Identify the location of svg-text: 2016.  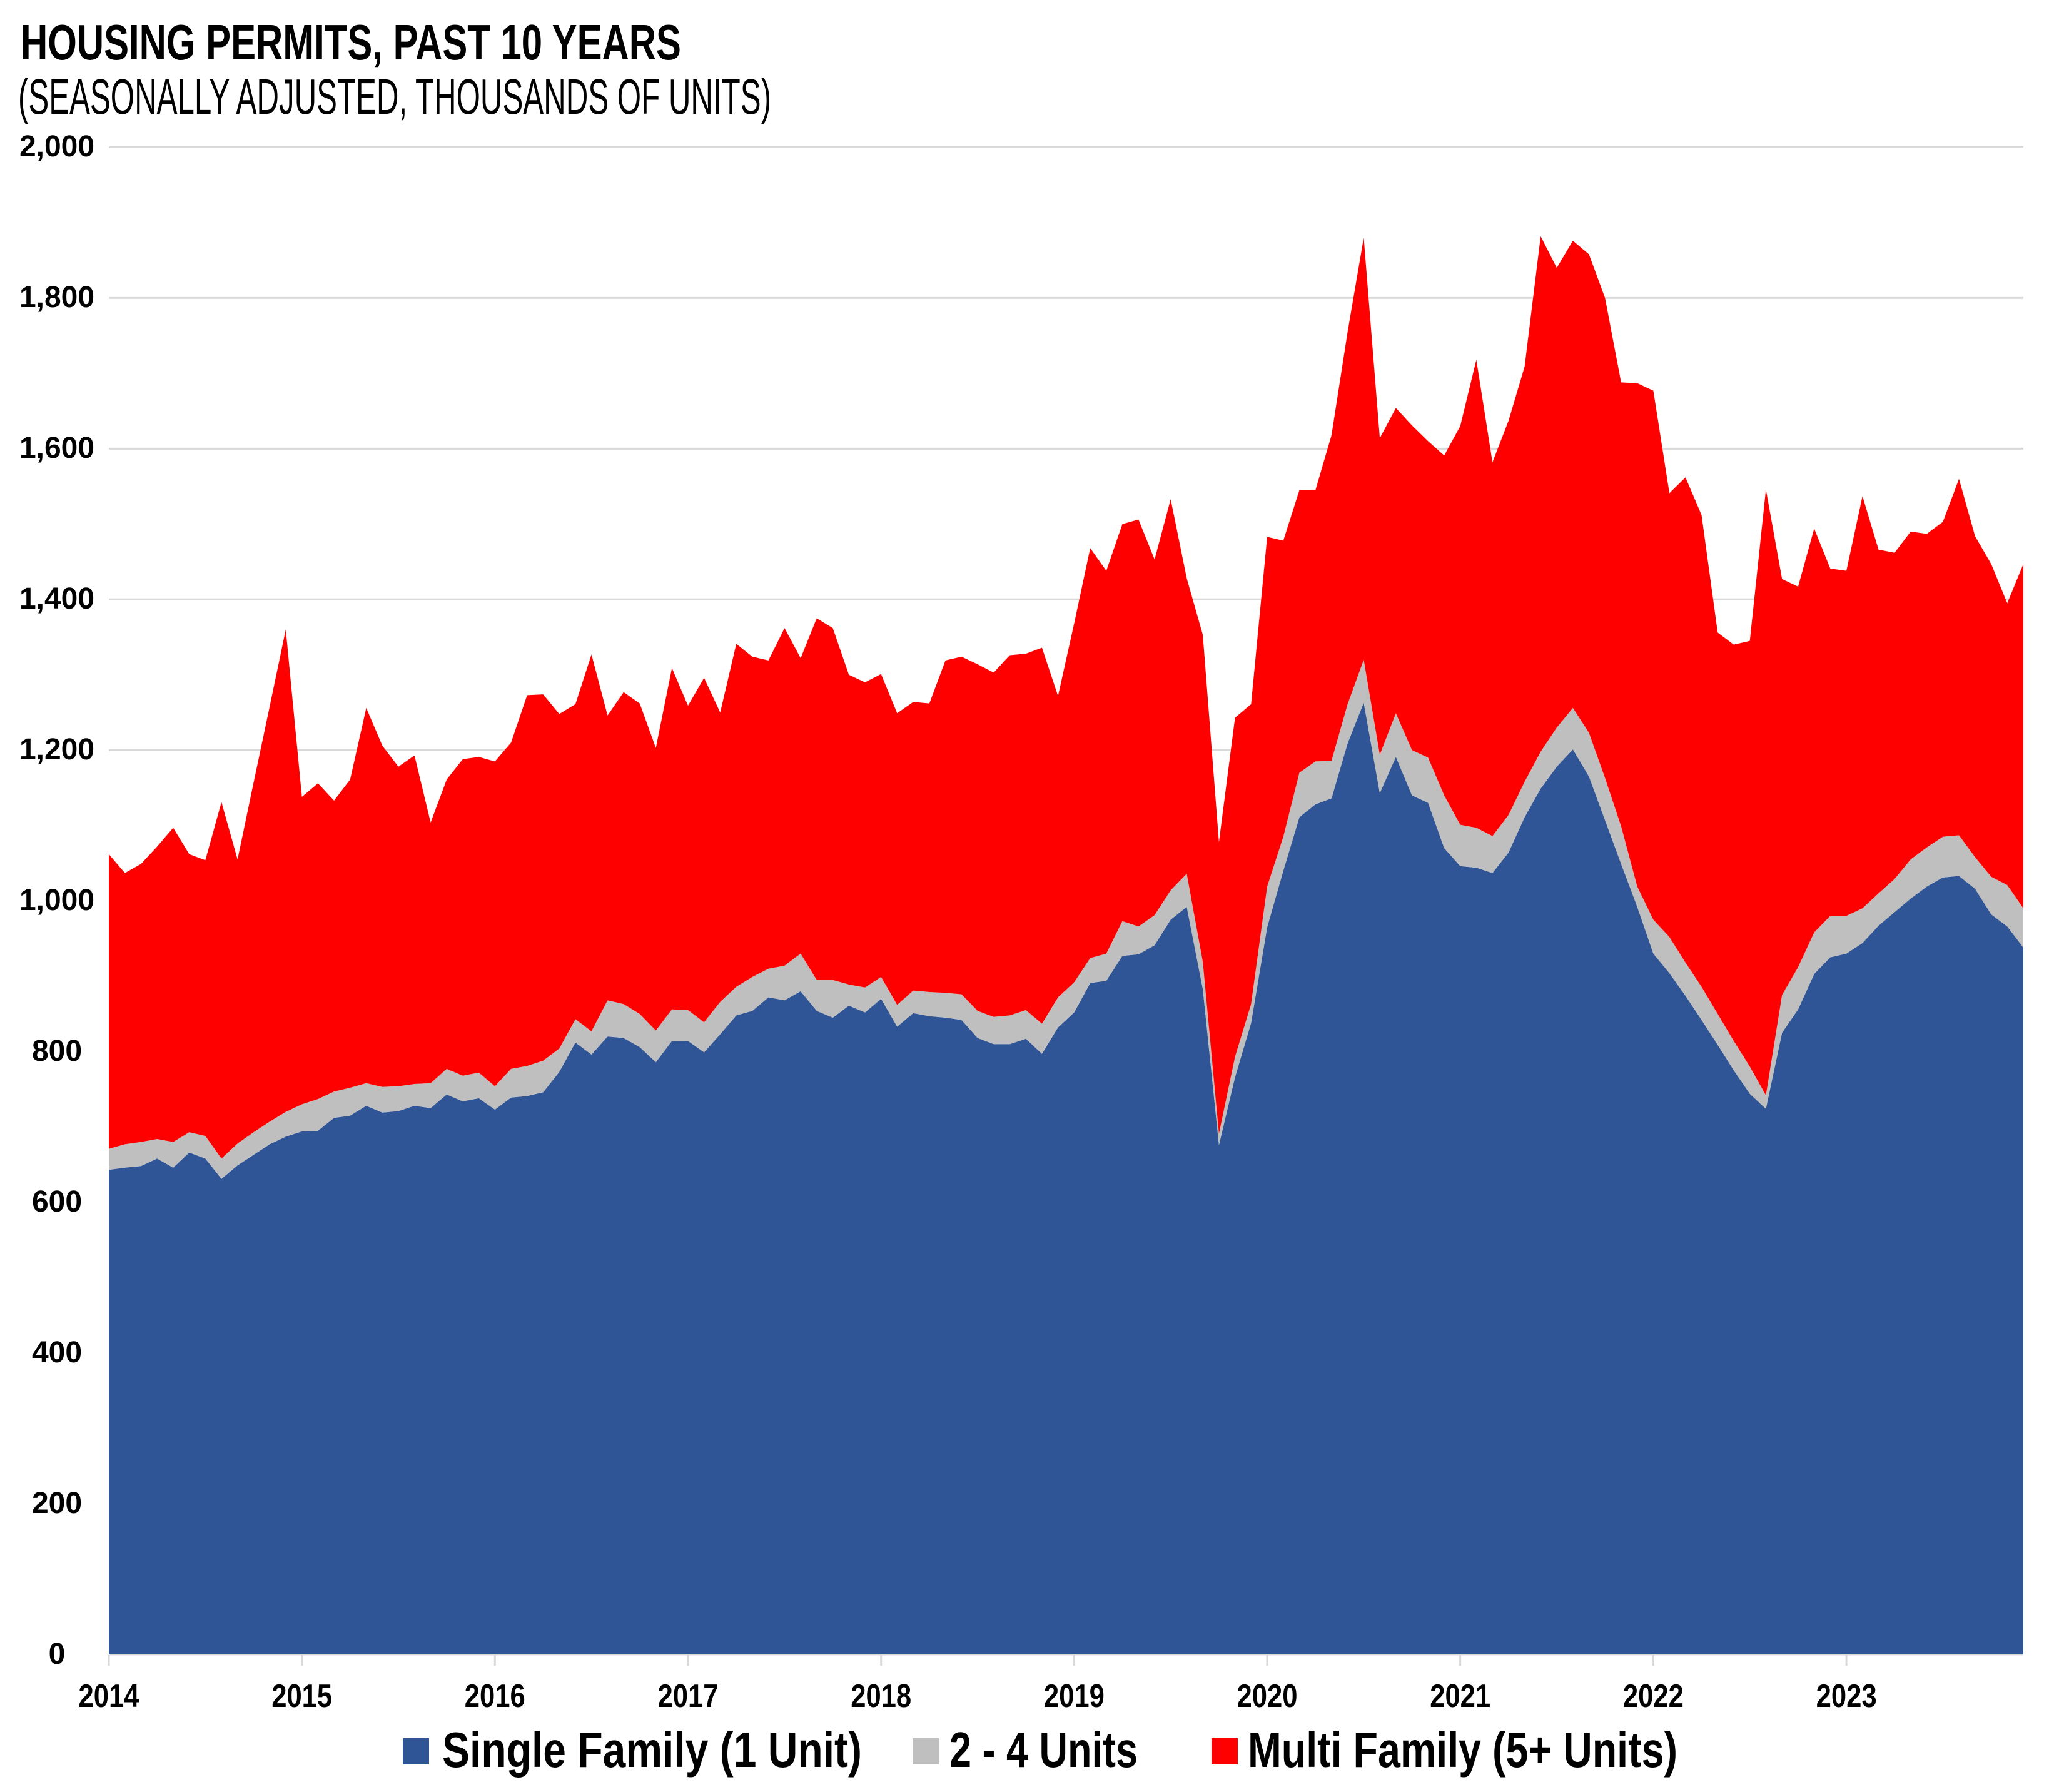
(495, 1696).